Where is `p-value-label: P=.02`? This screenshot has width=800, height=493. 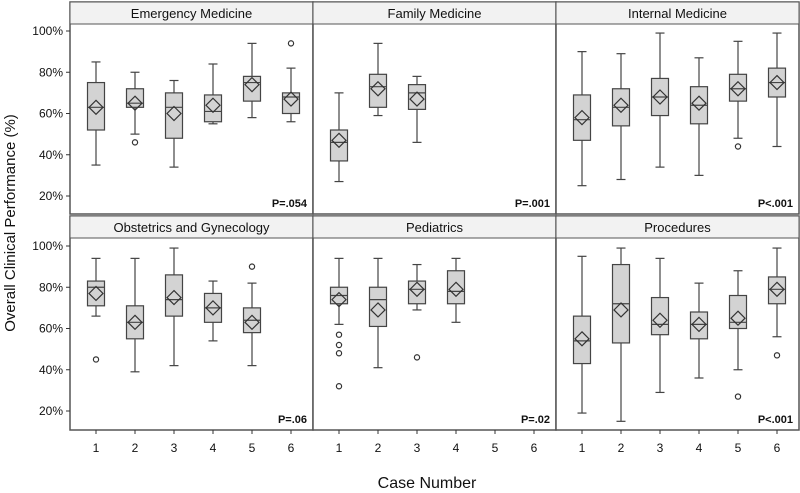 p-value-label: P=.02 is located at coordinates (535, 420).